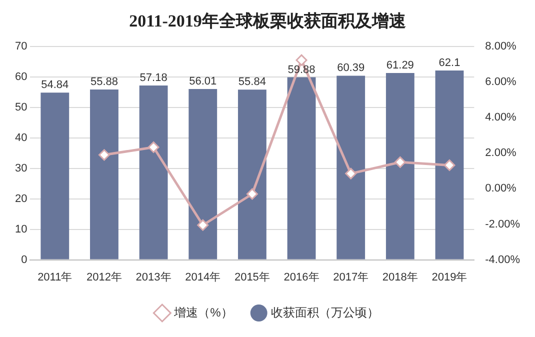  I want to click on data-label: 59.88, so click(302, 70).